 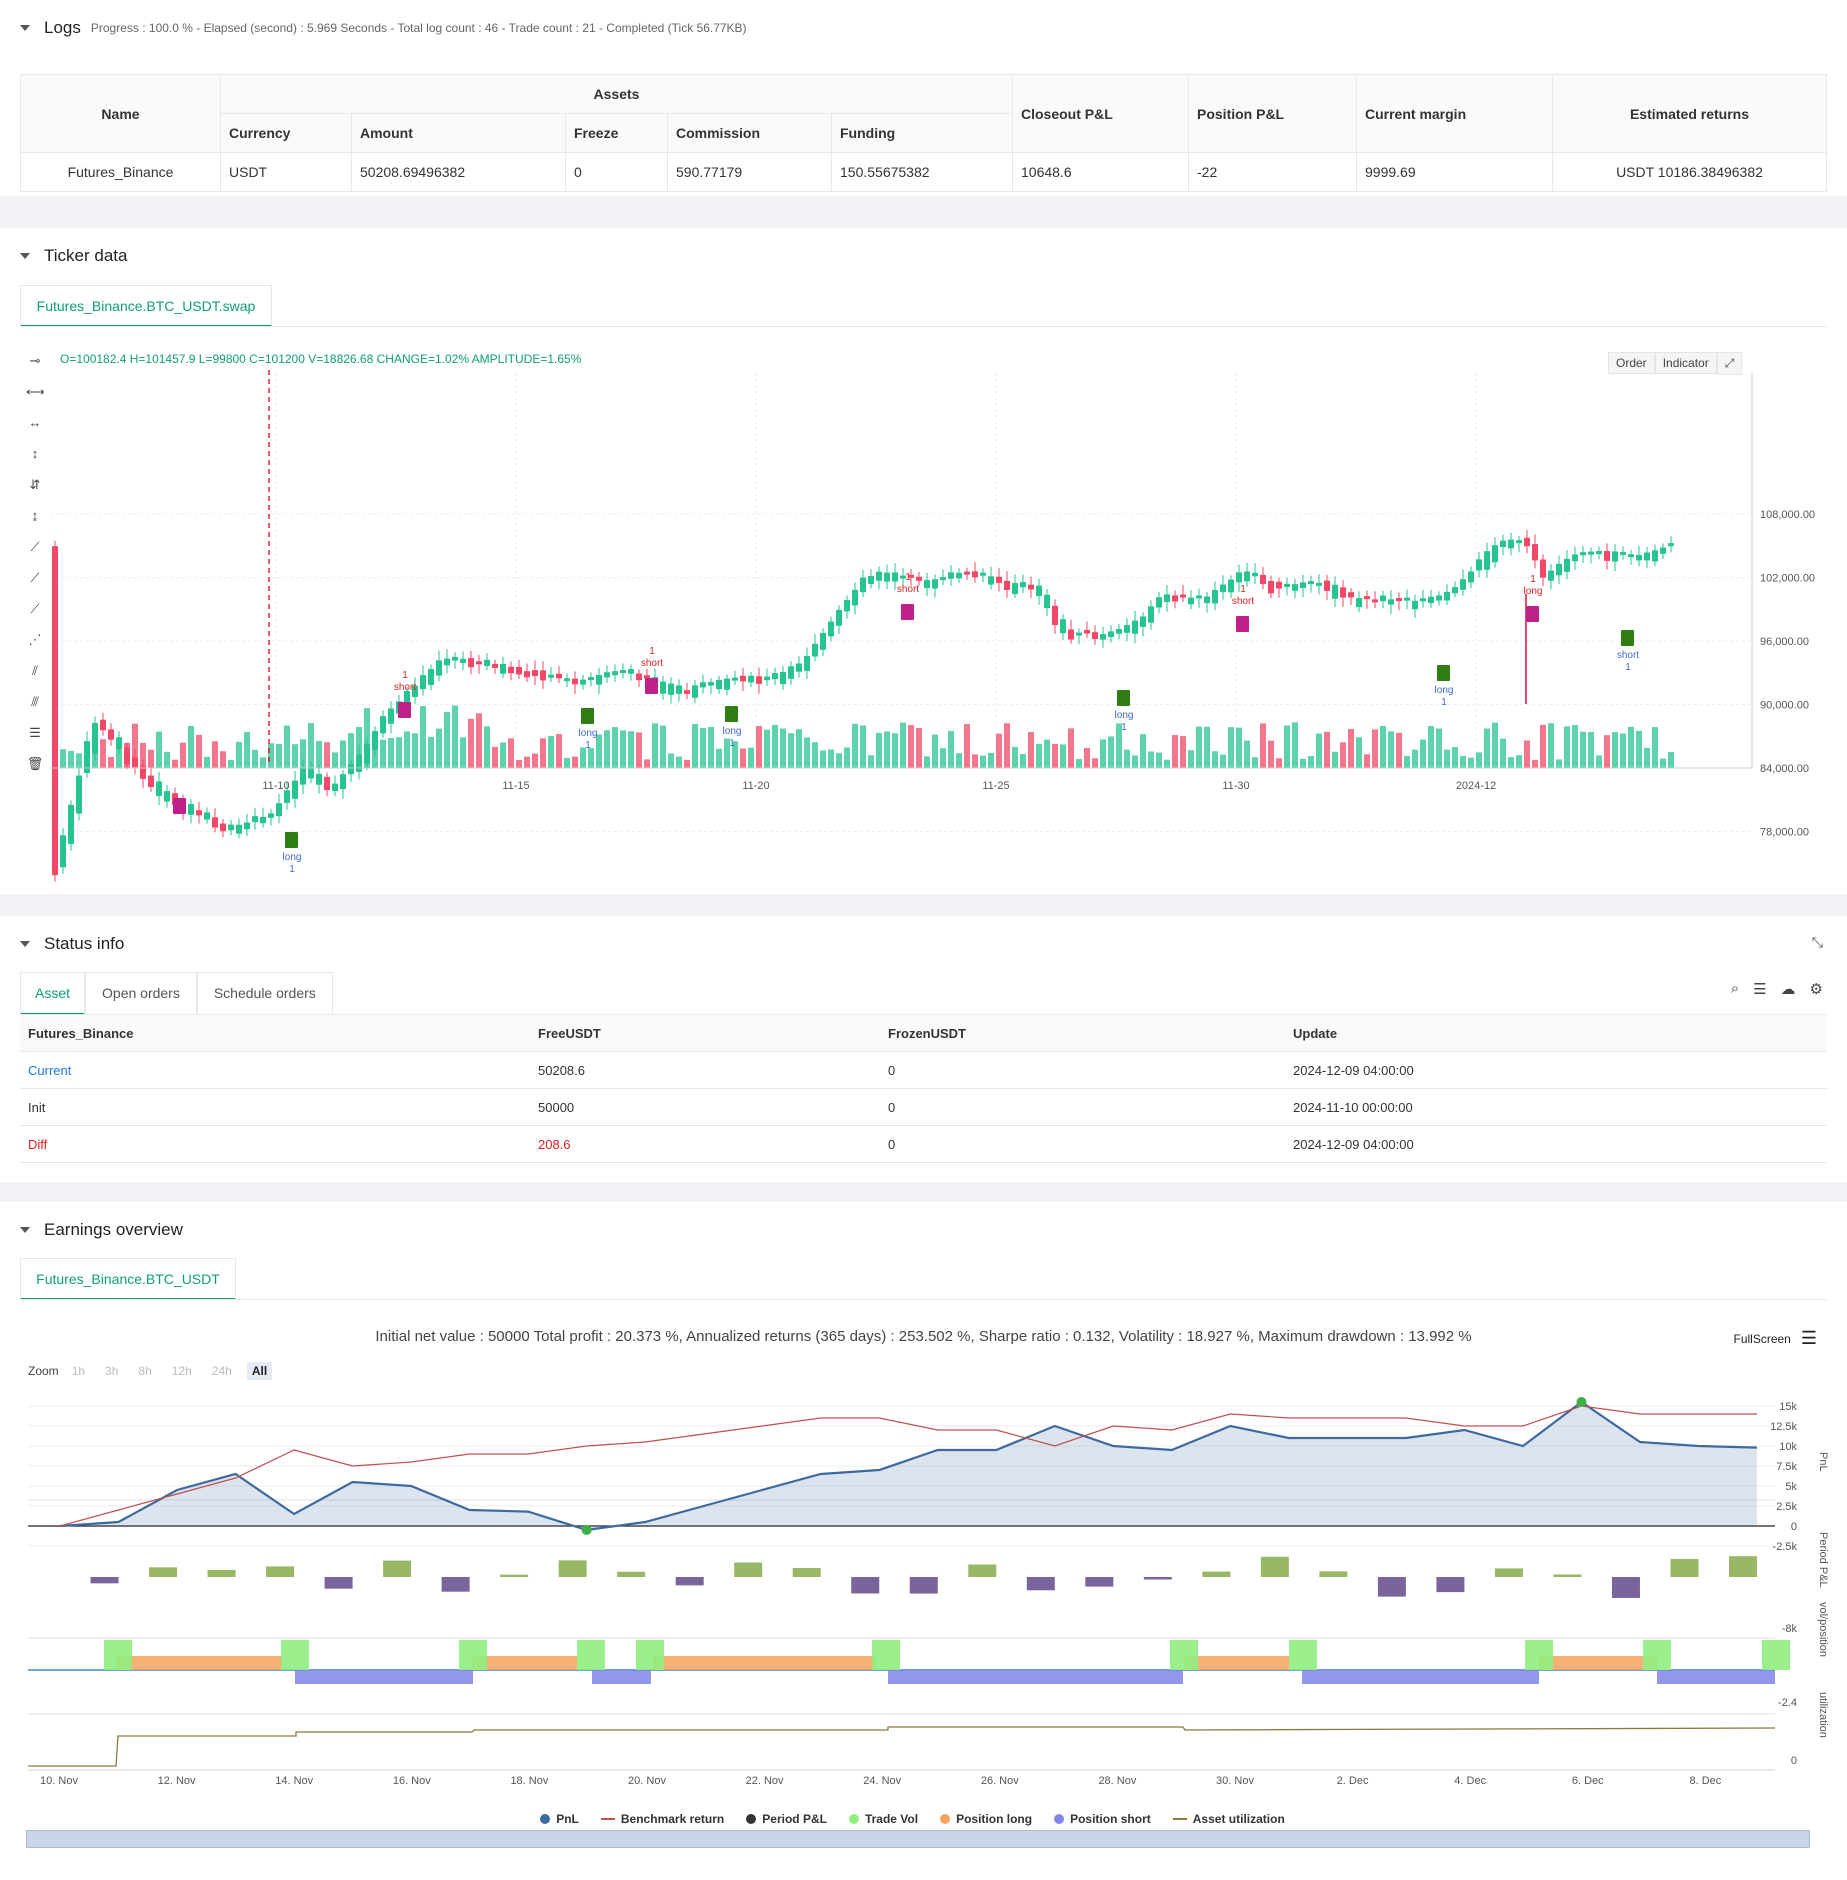 What do you see at coordinates (35, 577) in the screenshot?
I see `ray-line-icon: ⟋` at bounding box center [35, 577].